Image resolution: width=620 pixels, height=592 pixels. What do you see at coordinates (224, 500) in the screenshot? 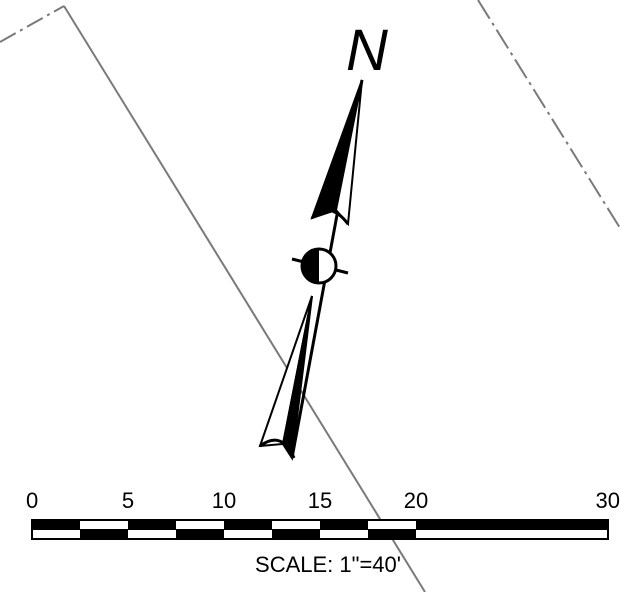
I see `scale-tick-label: 10` at bounding box center [224, 500].